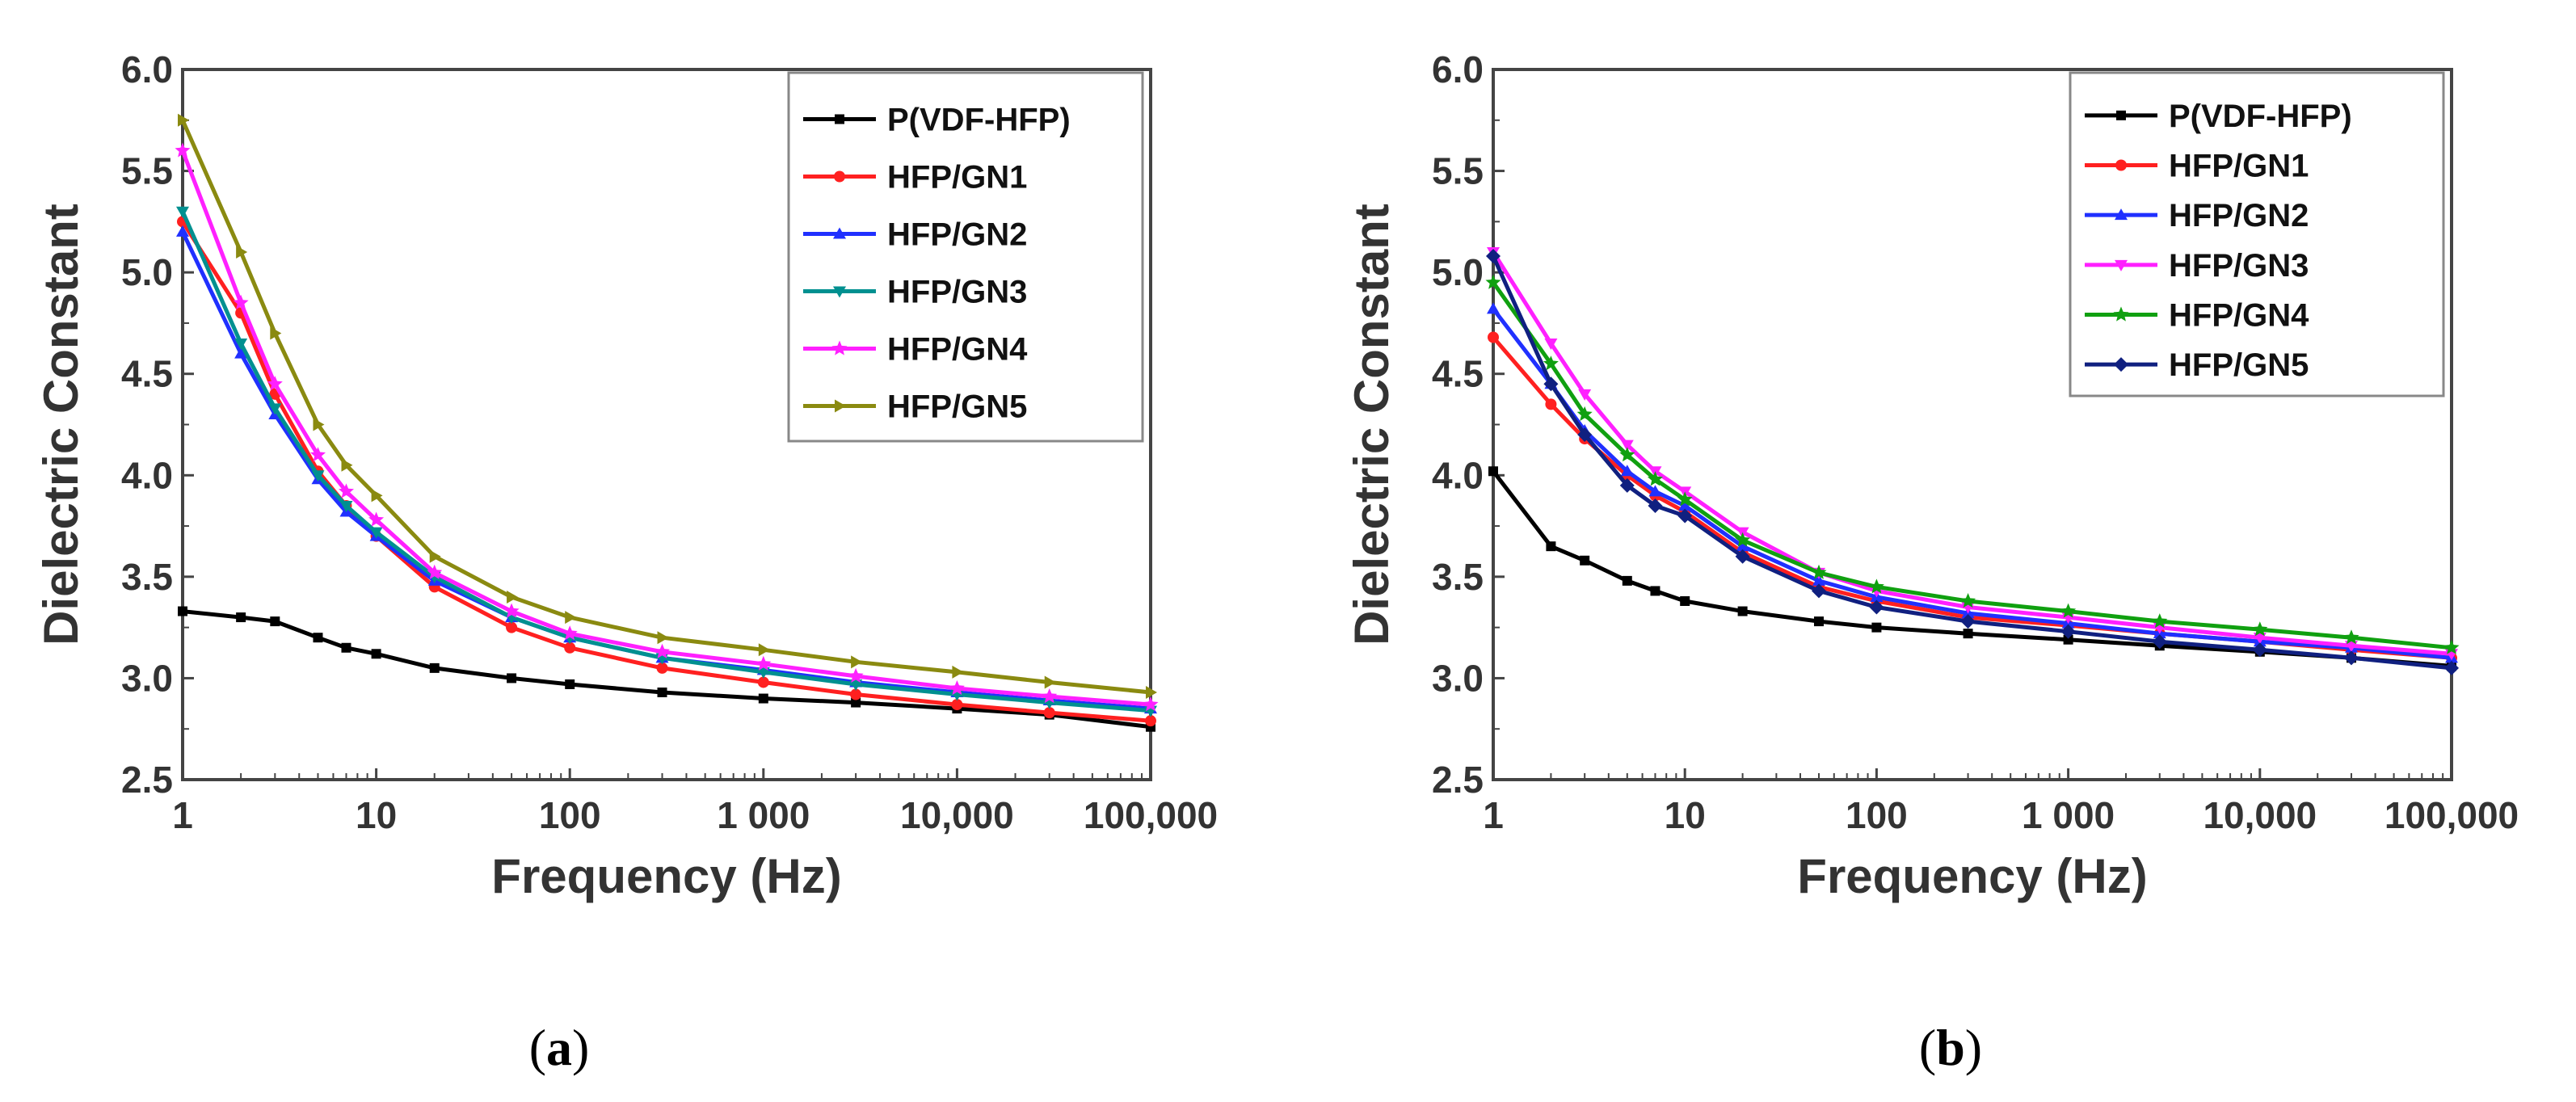 Image resolution: width=2576 pixels, height=1102 pixels. What do you see at coordinates (2239, 365) in the screenshot?
I see `legend-label: HFP/GN5` at bounding box center [2239, 365].